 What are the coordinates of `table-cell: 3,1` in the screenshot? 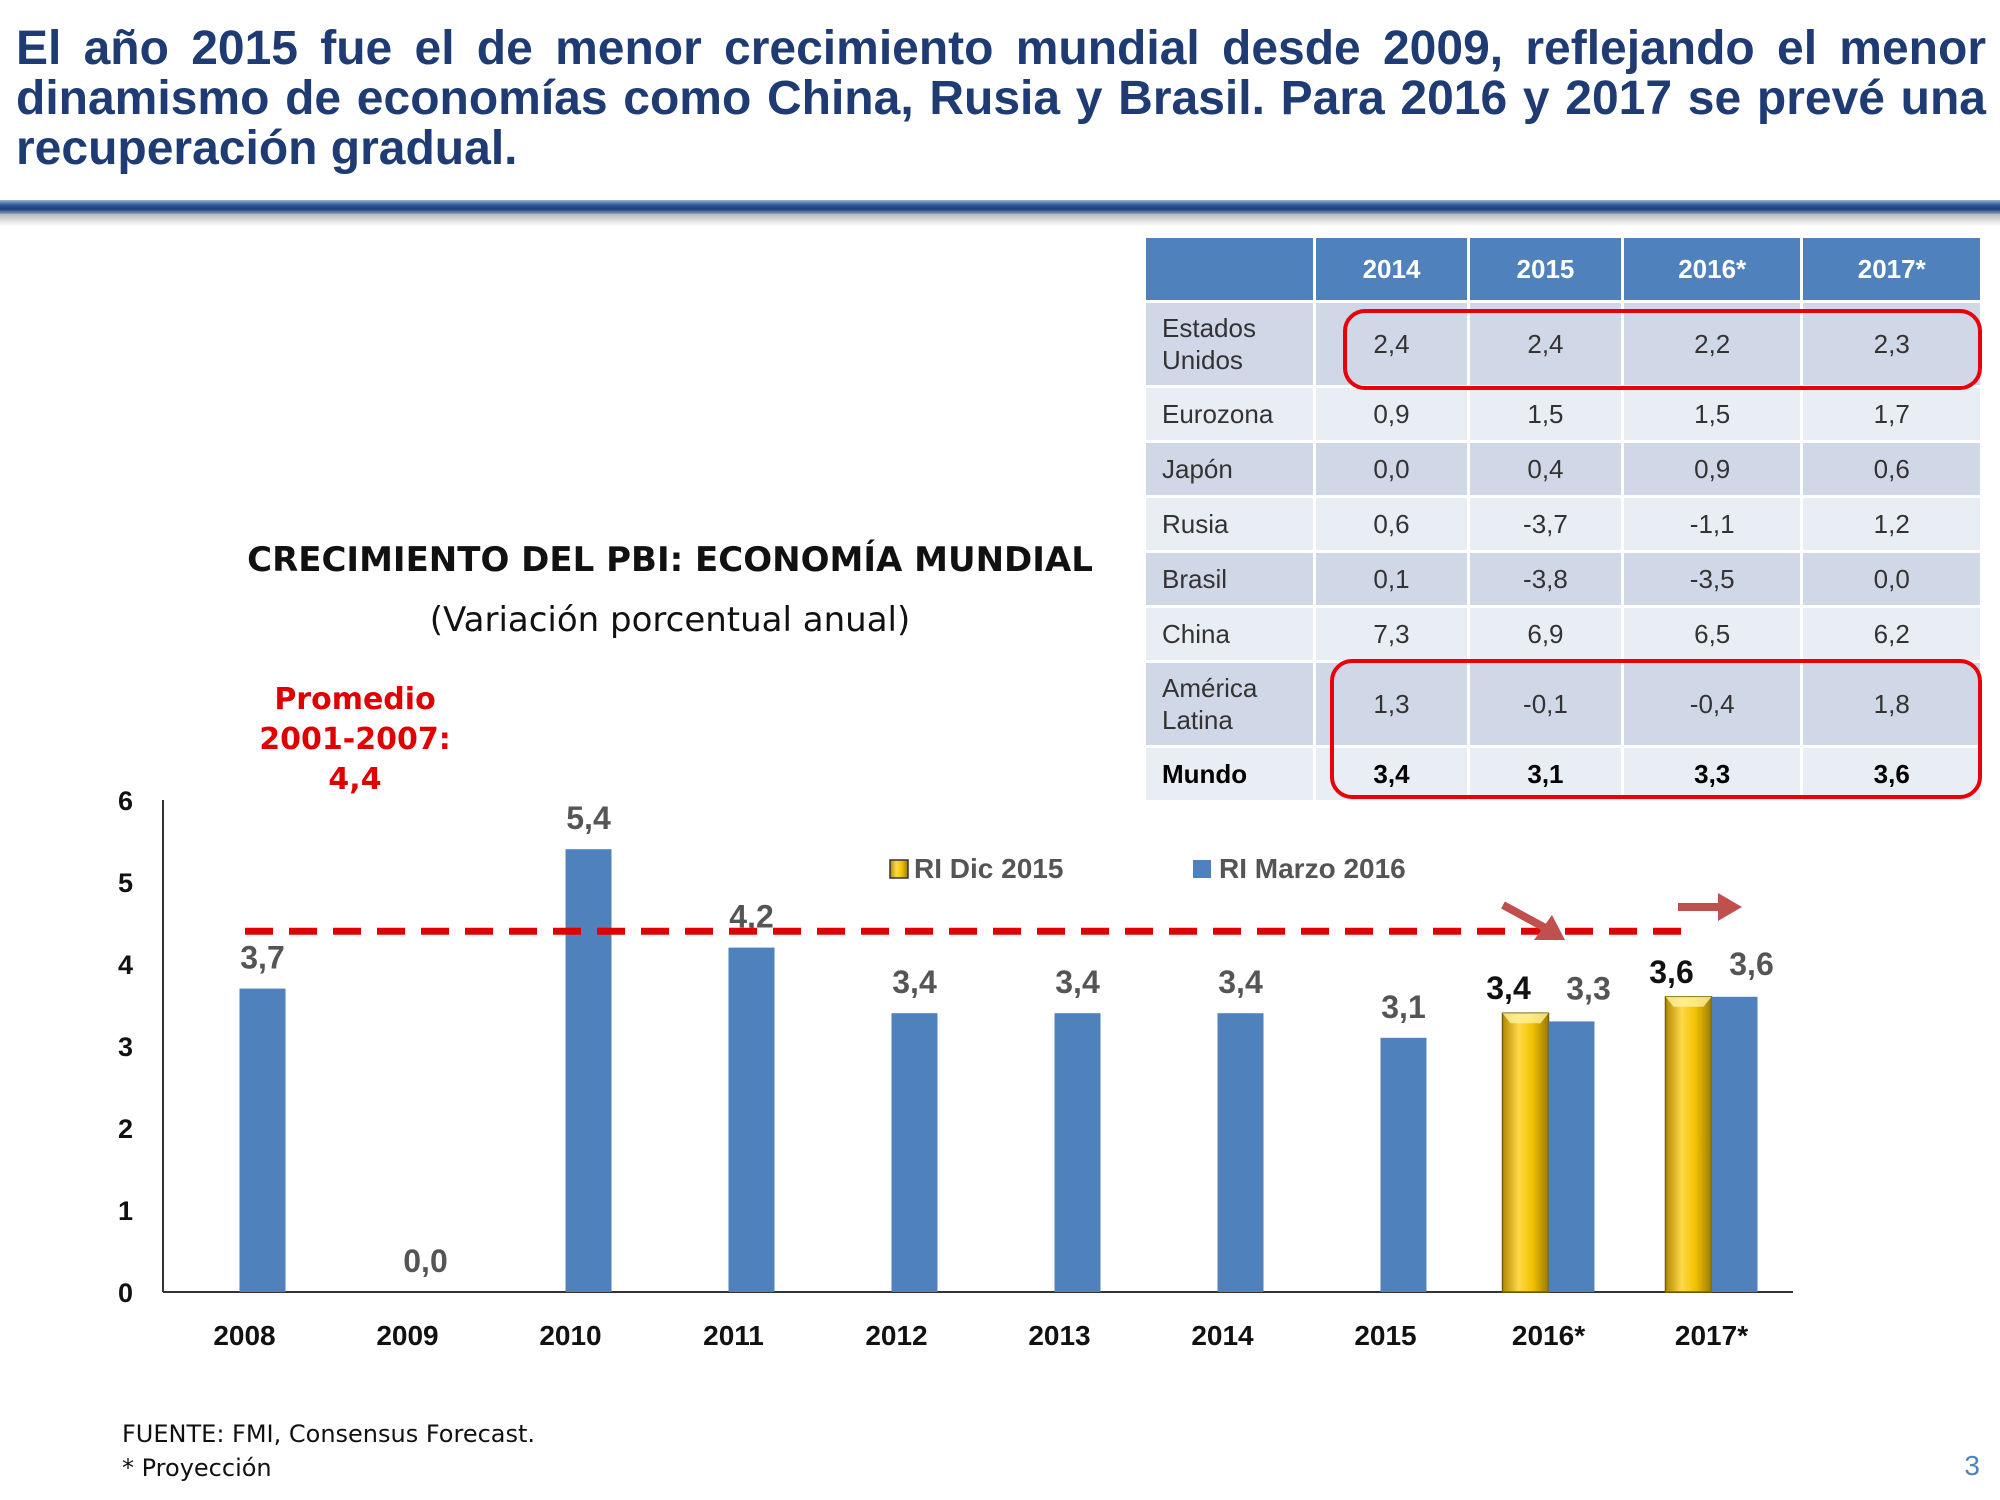 It's located at (1545, 774).